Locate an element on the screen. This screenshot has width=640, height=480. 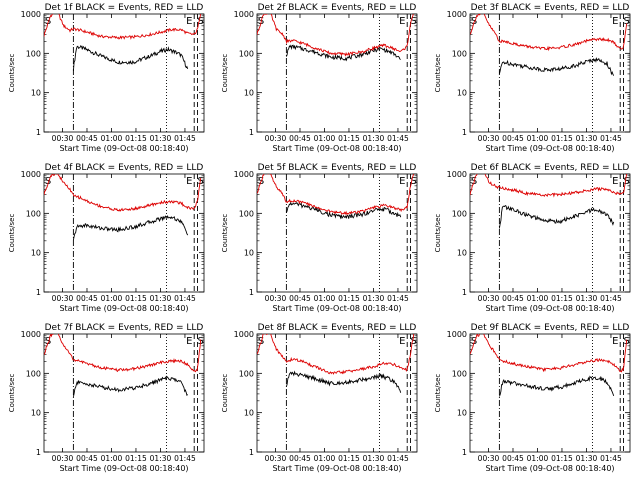
panel-title: Det 9f BLACK = Events, RED = LLD is located at coordinates (550, 328).